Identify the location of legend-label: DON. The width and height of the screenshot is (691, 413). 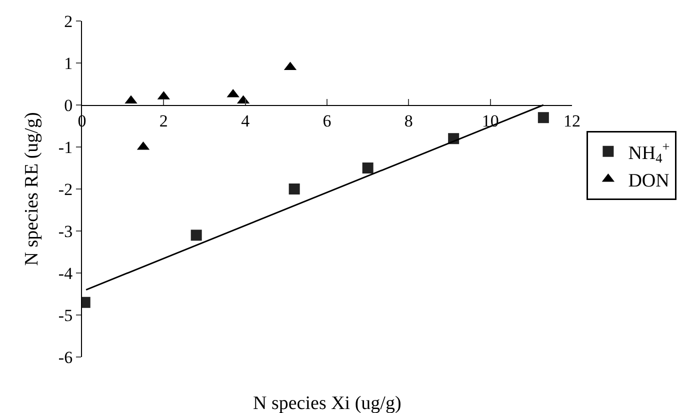
(649, 181).